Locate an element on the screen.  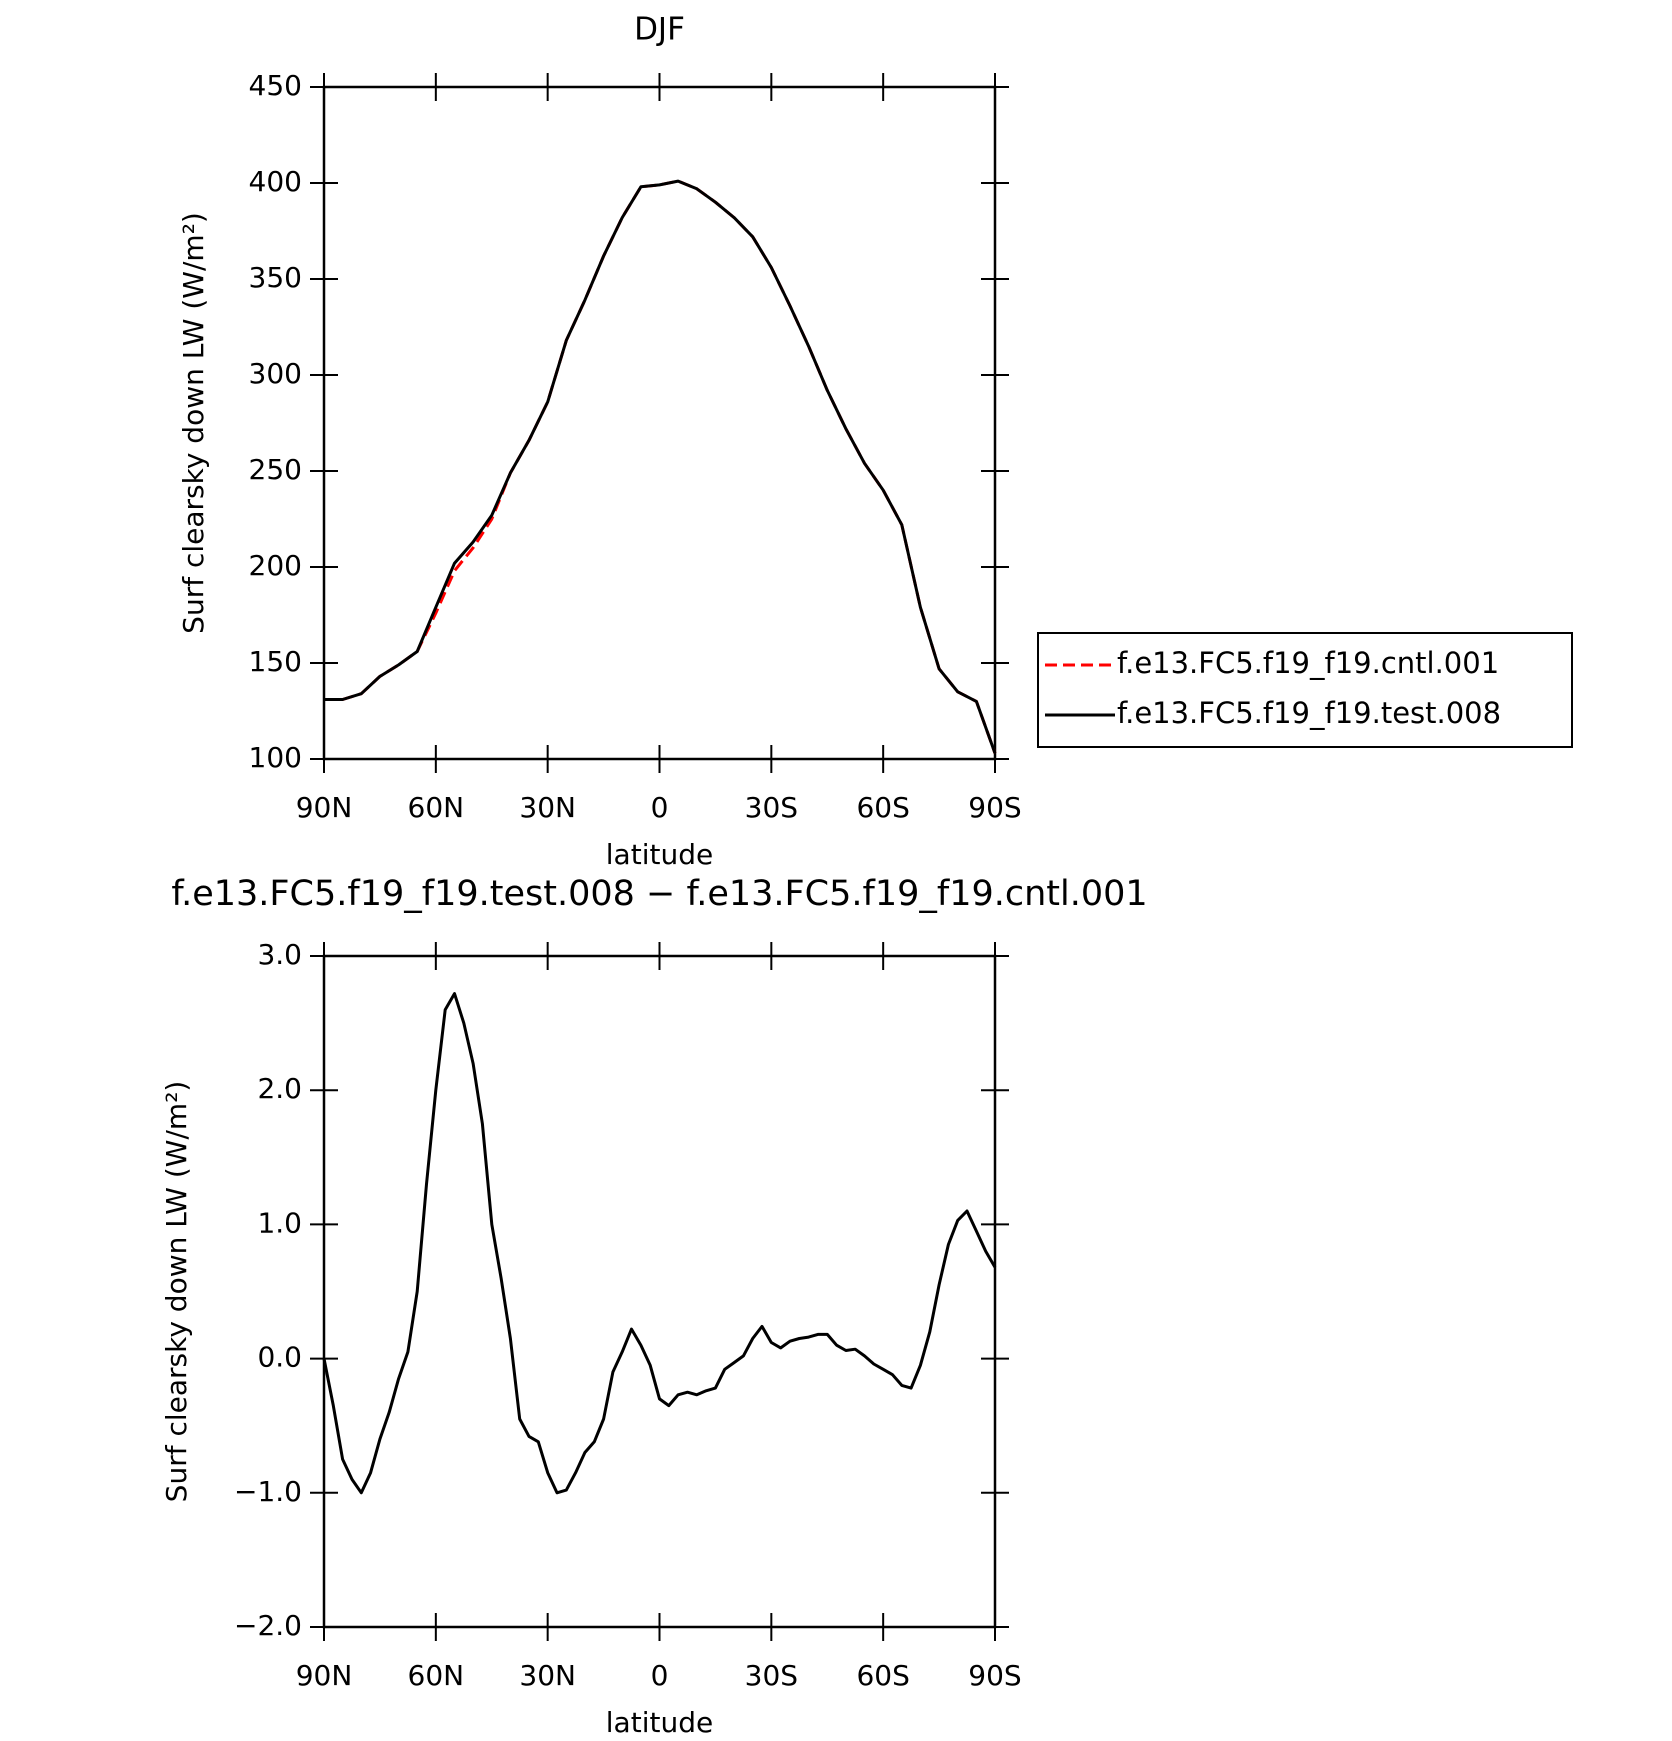
y-tick-label: 1.0 is located at coordinates (279, 1222).